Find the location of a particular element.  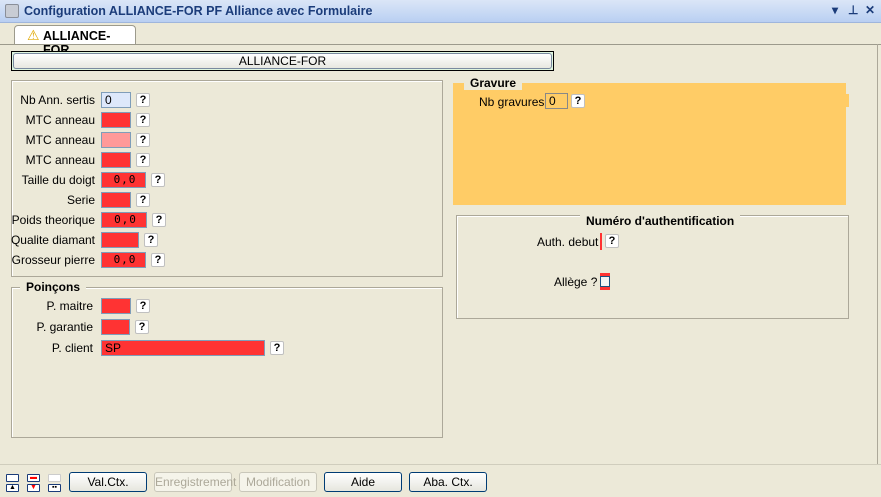

fit-icon: ▪▪ is located at coordinates (54, 488).